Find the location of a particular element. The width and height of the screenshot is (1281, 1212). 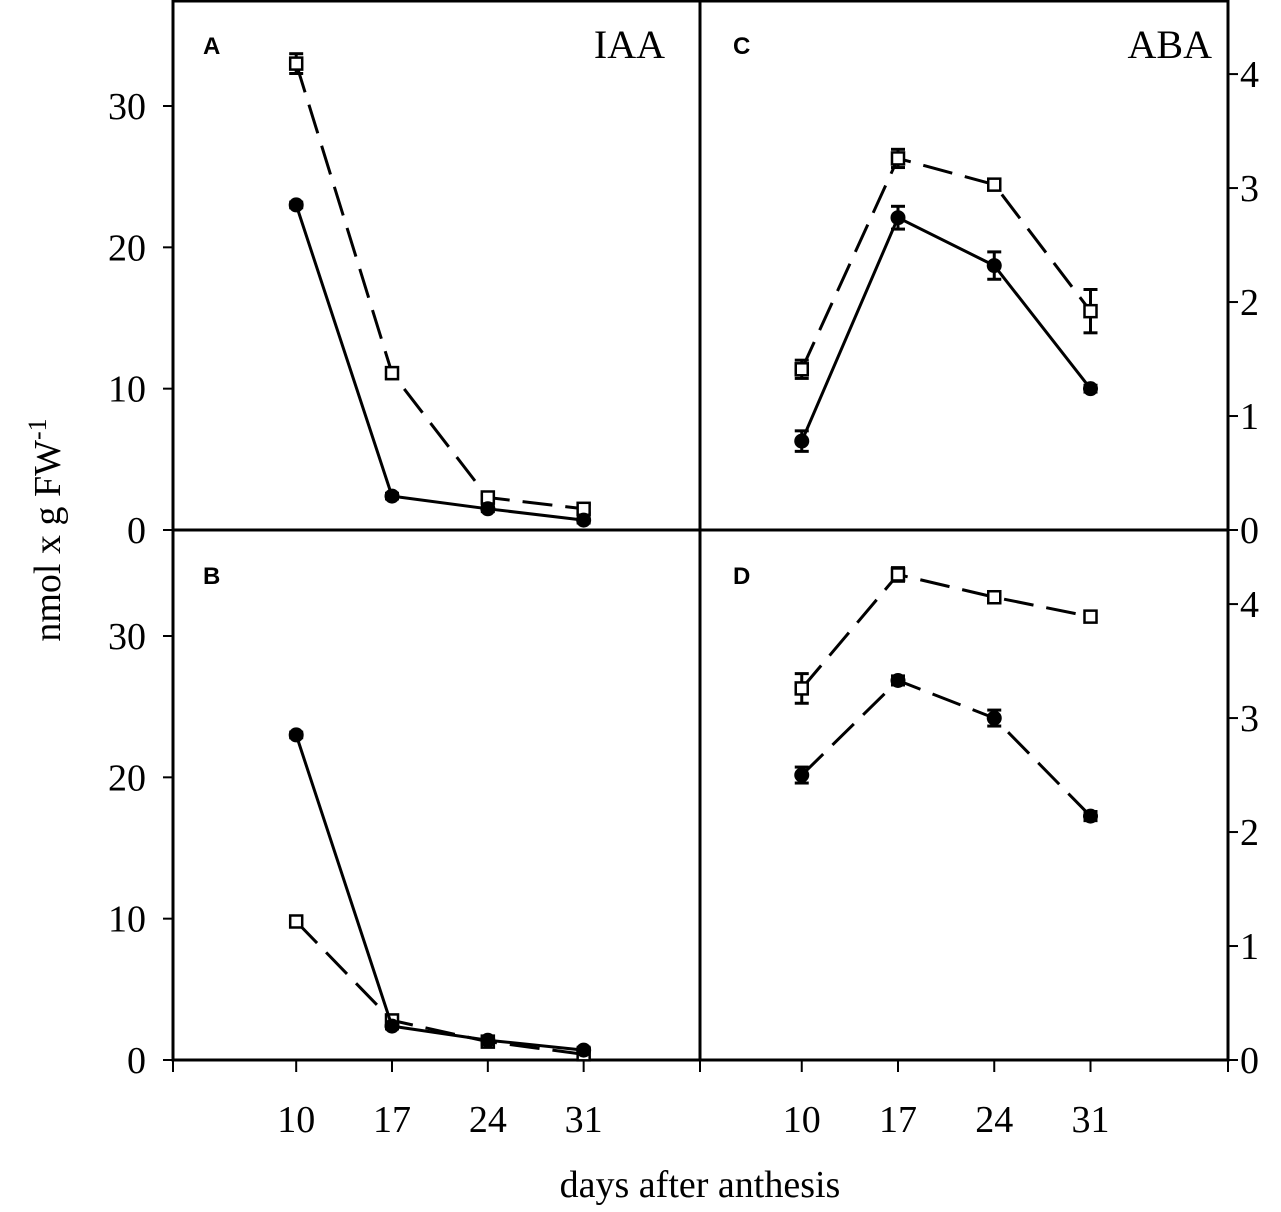

panel-d-letter: D is located at coordinates (741, 576).